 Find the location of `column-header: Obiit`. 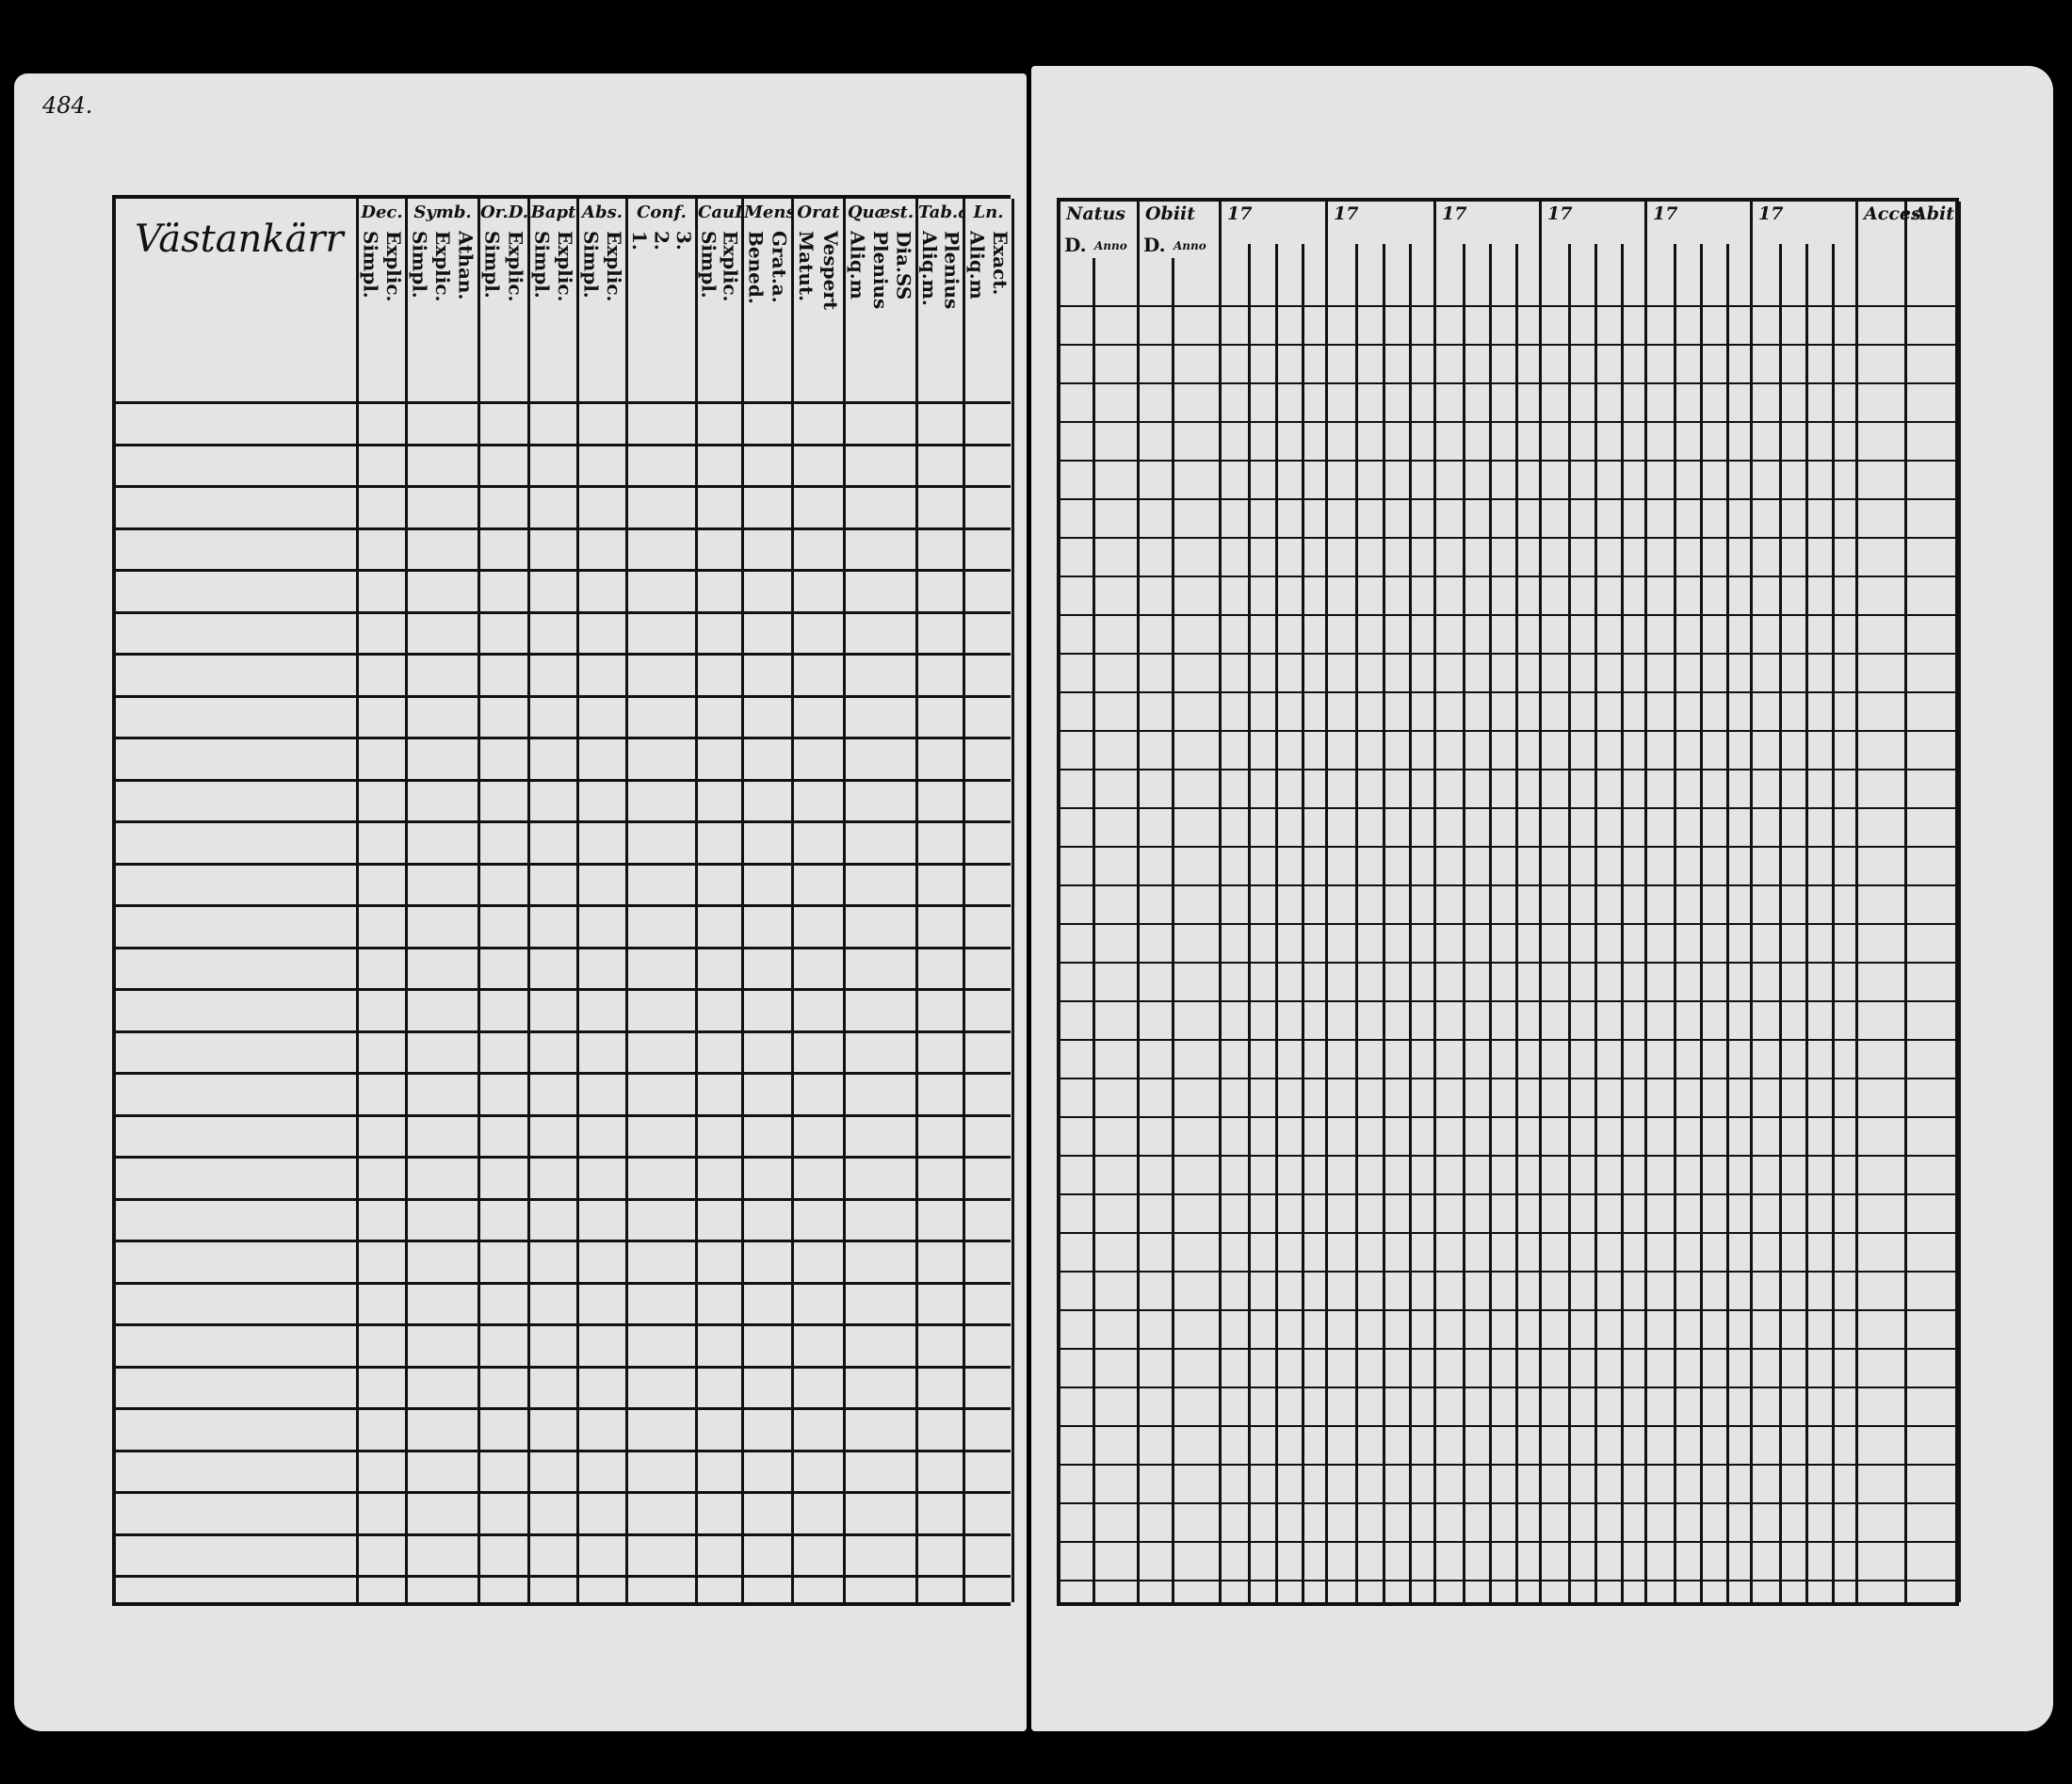

column-header: Obiit is located at coordinates (1170, 213).